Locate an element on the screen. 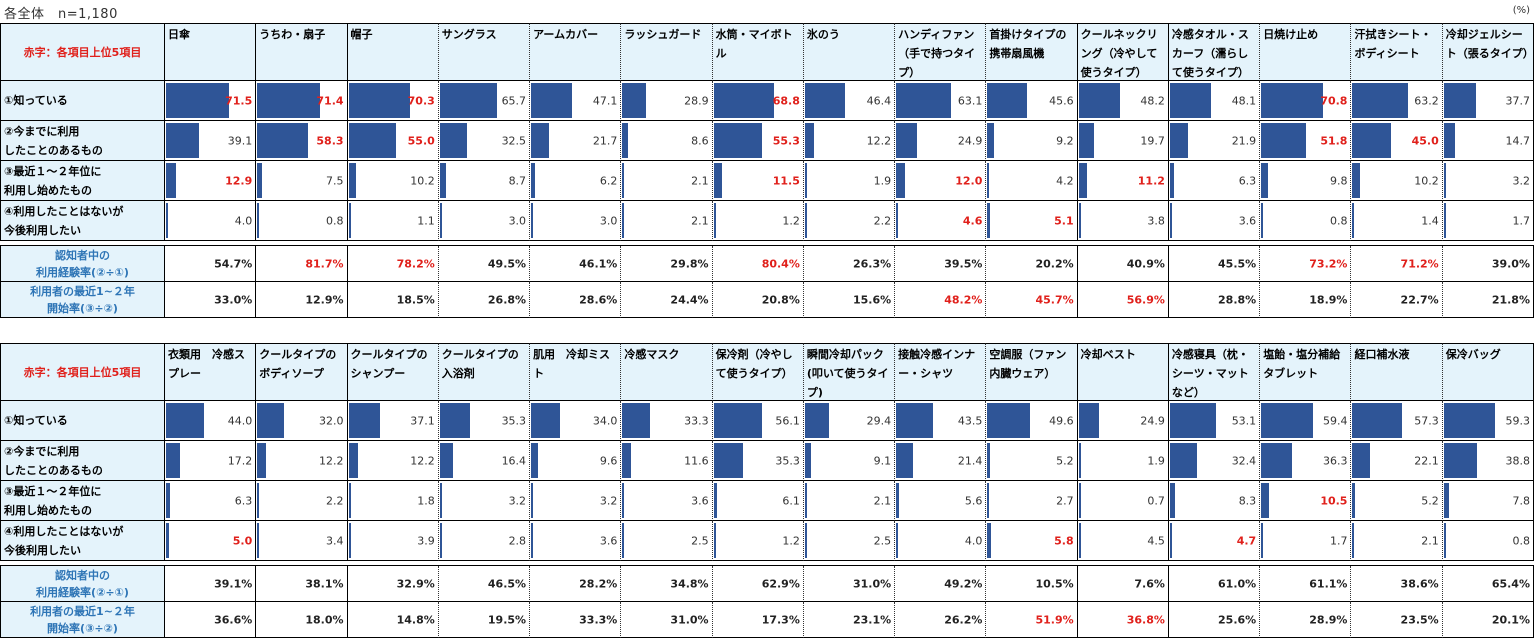 The image size is (1534, 644). data-cell: 68.8 is located at coordinates (758, 101).